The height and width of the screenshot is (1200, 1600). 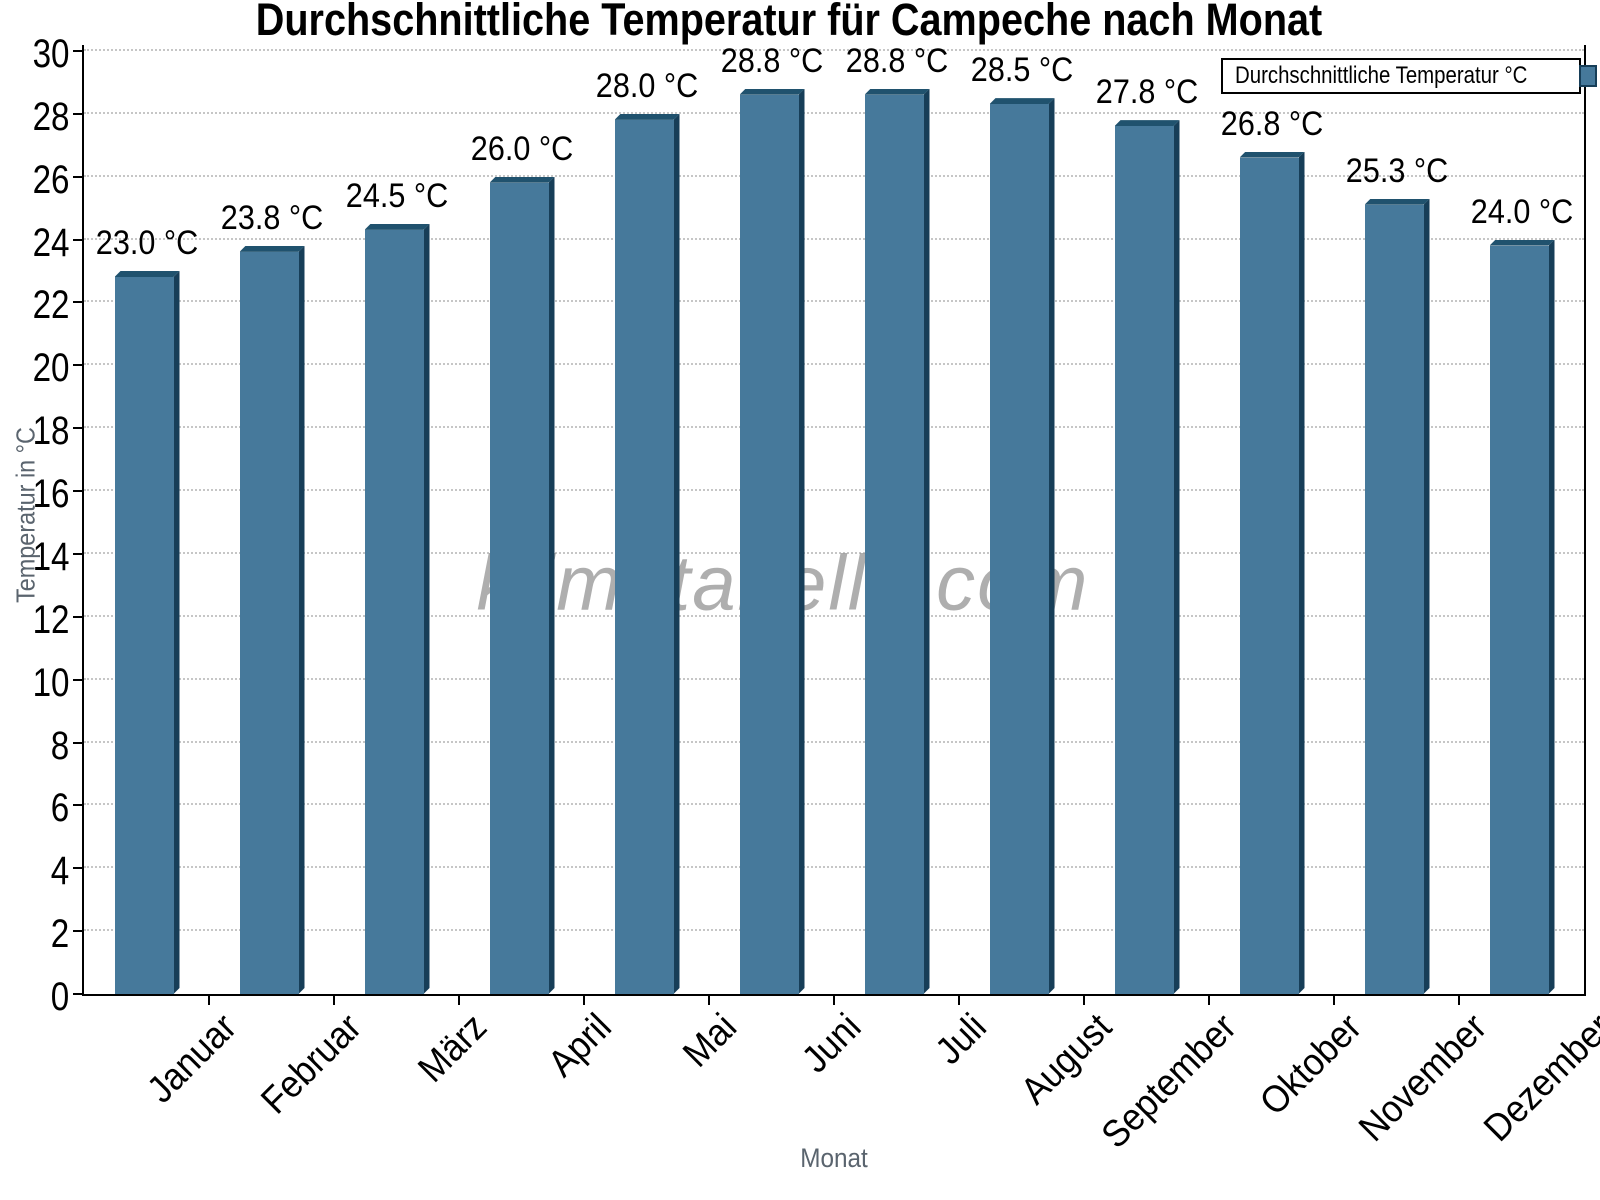 I want to click on slot-september: 27.8 °C September, so click(x=1164, y=600).